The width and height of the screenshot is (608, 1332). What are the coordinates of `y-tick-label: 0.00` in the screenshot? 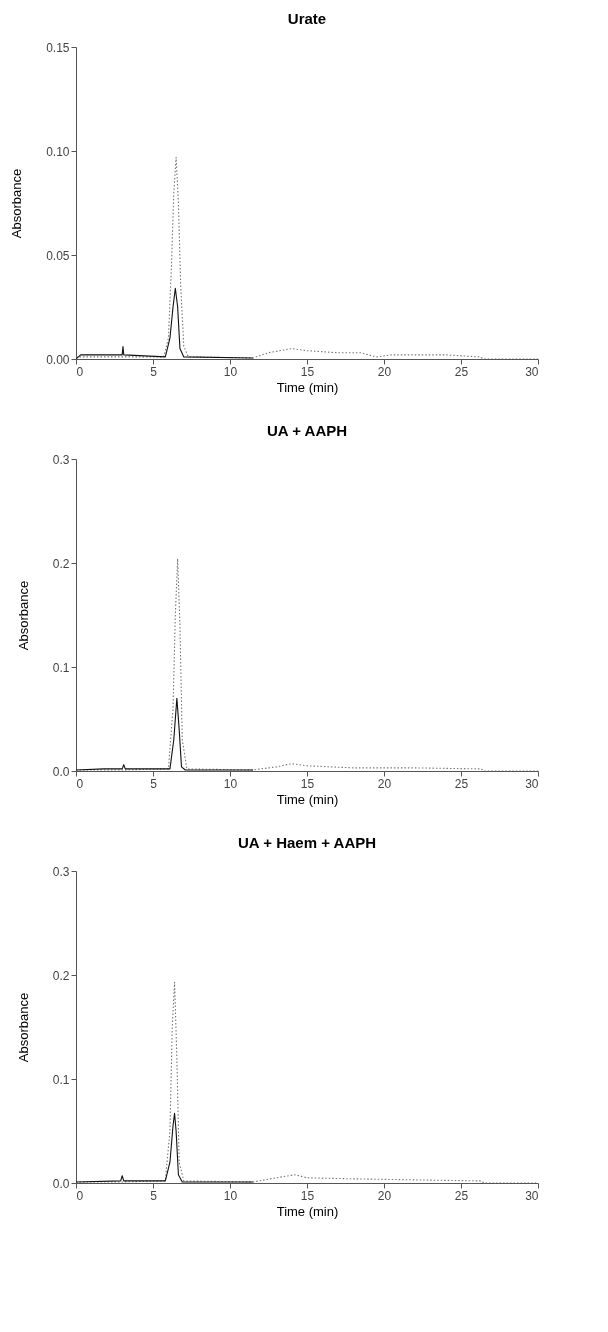 It's located at (58, 359).